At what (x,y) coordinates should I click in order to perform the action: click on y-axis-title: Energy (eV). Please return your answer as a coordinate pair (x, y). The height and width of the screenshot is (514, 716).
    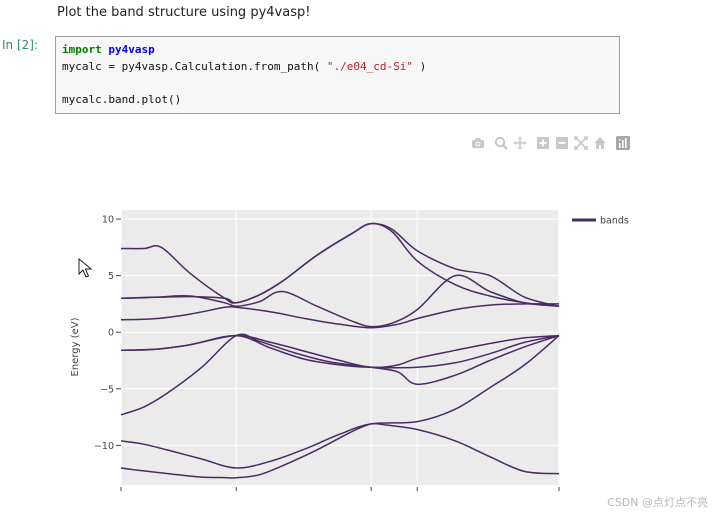
    Looking at the image, I should click on (75, 346).